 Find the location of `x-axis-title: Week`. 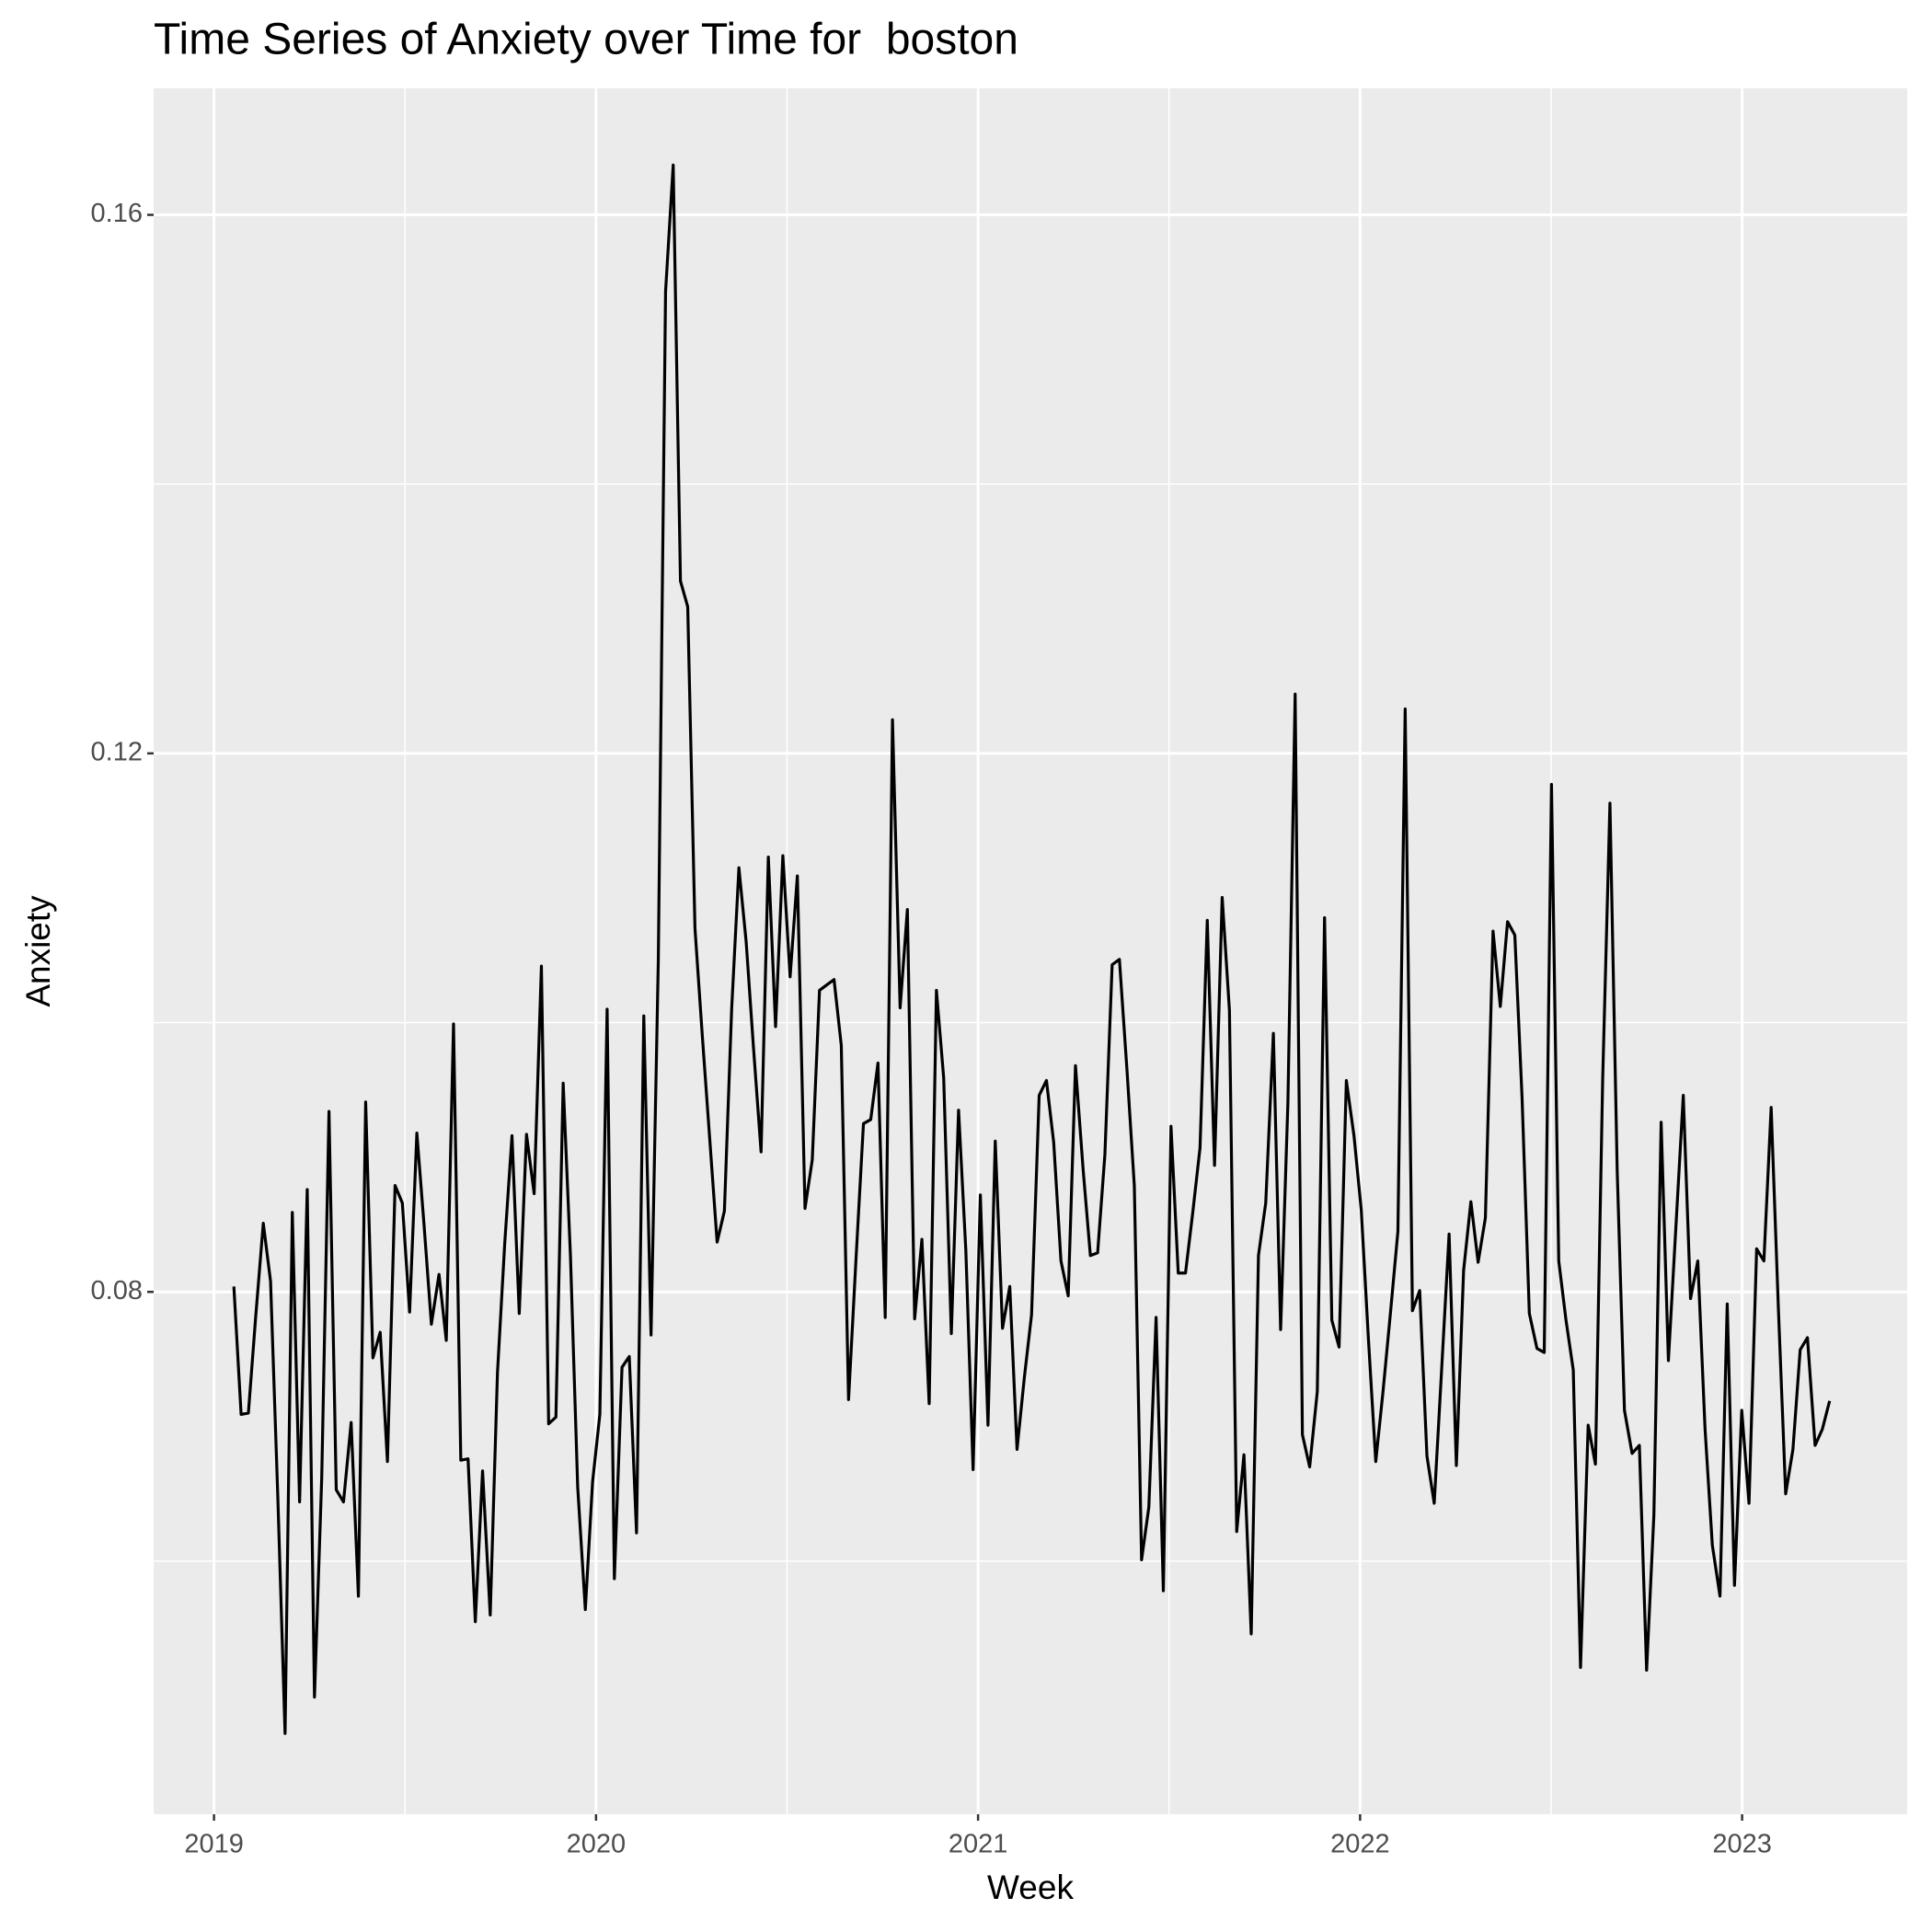

x-axis-title: Week is located at coordinates (1030, 1887).